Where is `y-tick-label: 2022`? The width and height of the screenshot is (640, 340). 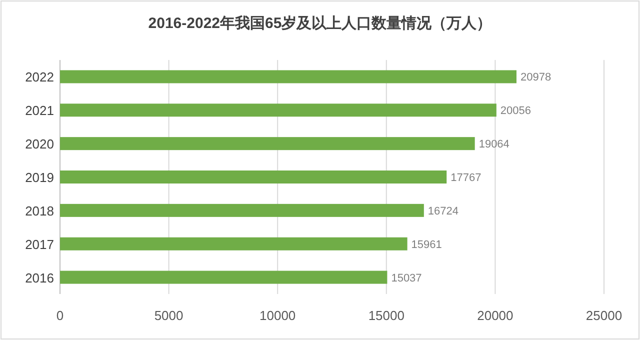
y-tick-label: 2022 is located at coordinates (39, 77).